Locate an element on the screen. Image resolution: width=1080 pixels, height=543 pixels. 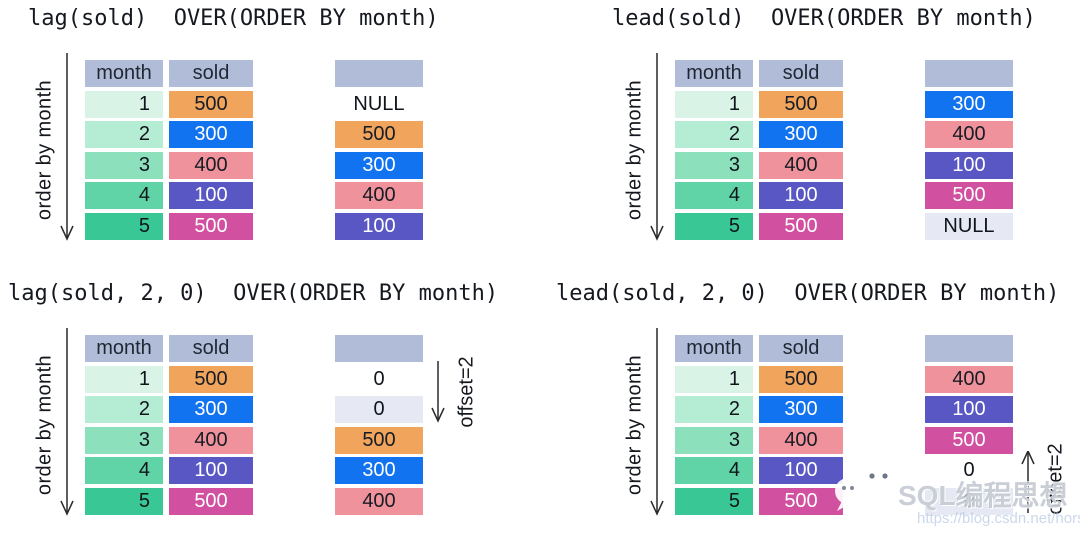
result-column: 0 0 500 300 400 is located at coordinates (379, 425).